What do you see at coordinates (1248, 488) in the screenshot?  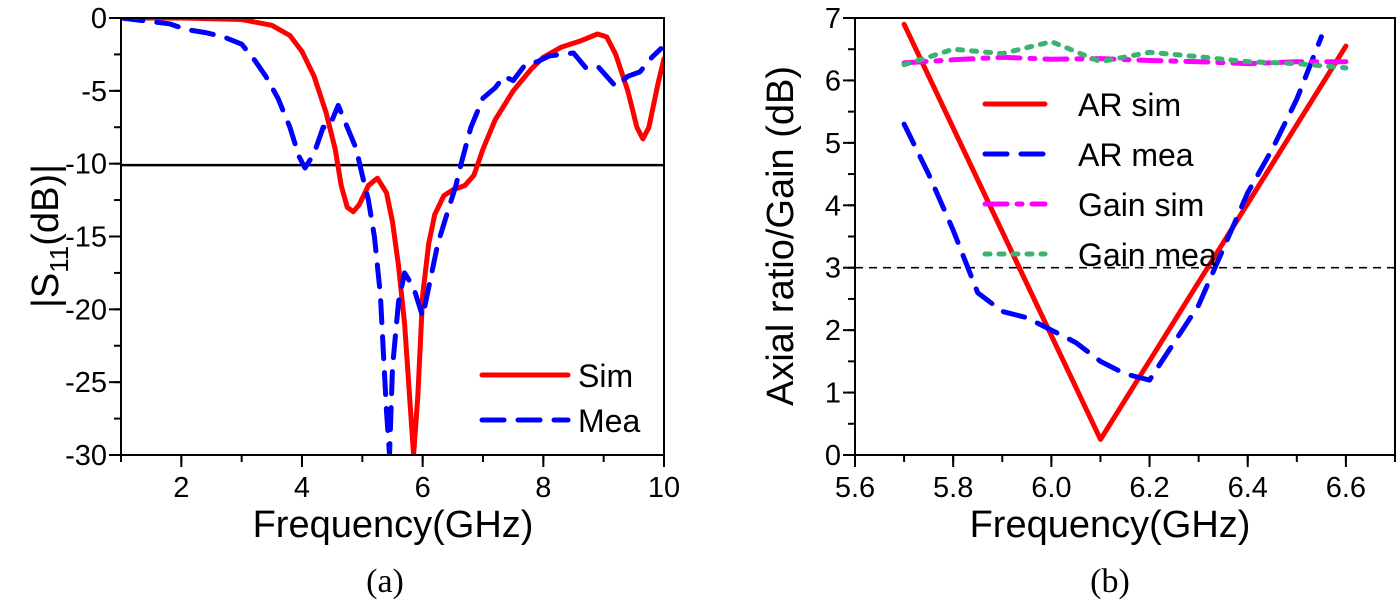 I see `x-tick-label: 6.4` at bounding box center [1248, 488].